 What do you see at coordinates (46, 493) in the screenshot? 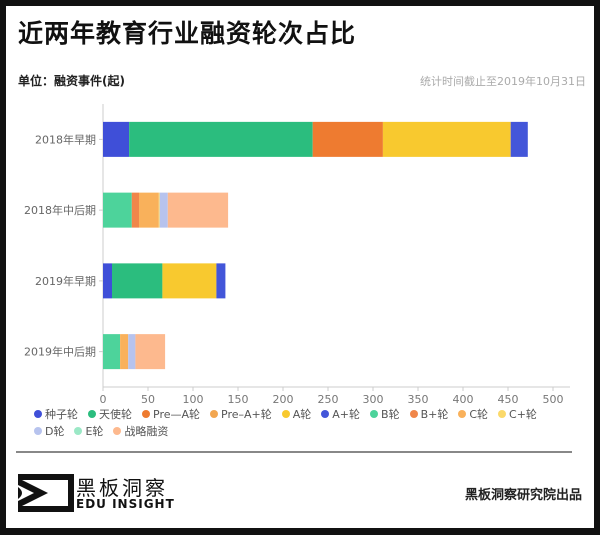
I see `edu-insight-logo-icon` at bounding box center [46, 493].